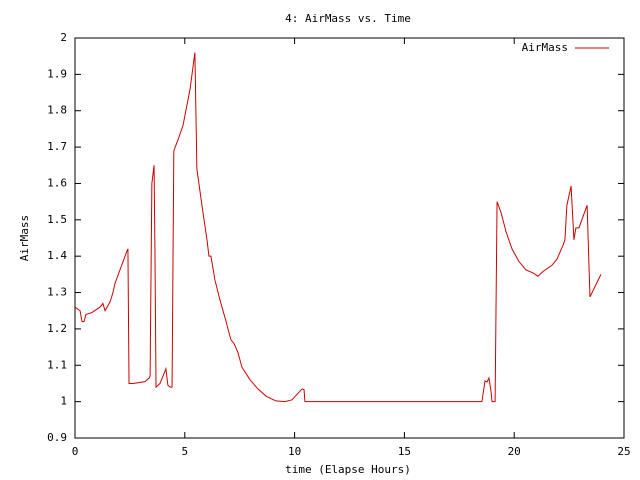  What do you see at coordinates (57, 110) in the screenshot?
I see `y-tick-label: 1.8` at bounding box center [57, 110].